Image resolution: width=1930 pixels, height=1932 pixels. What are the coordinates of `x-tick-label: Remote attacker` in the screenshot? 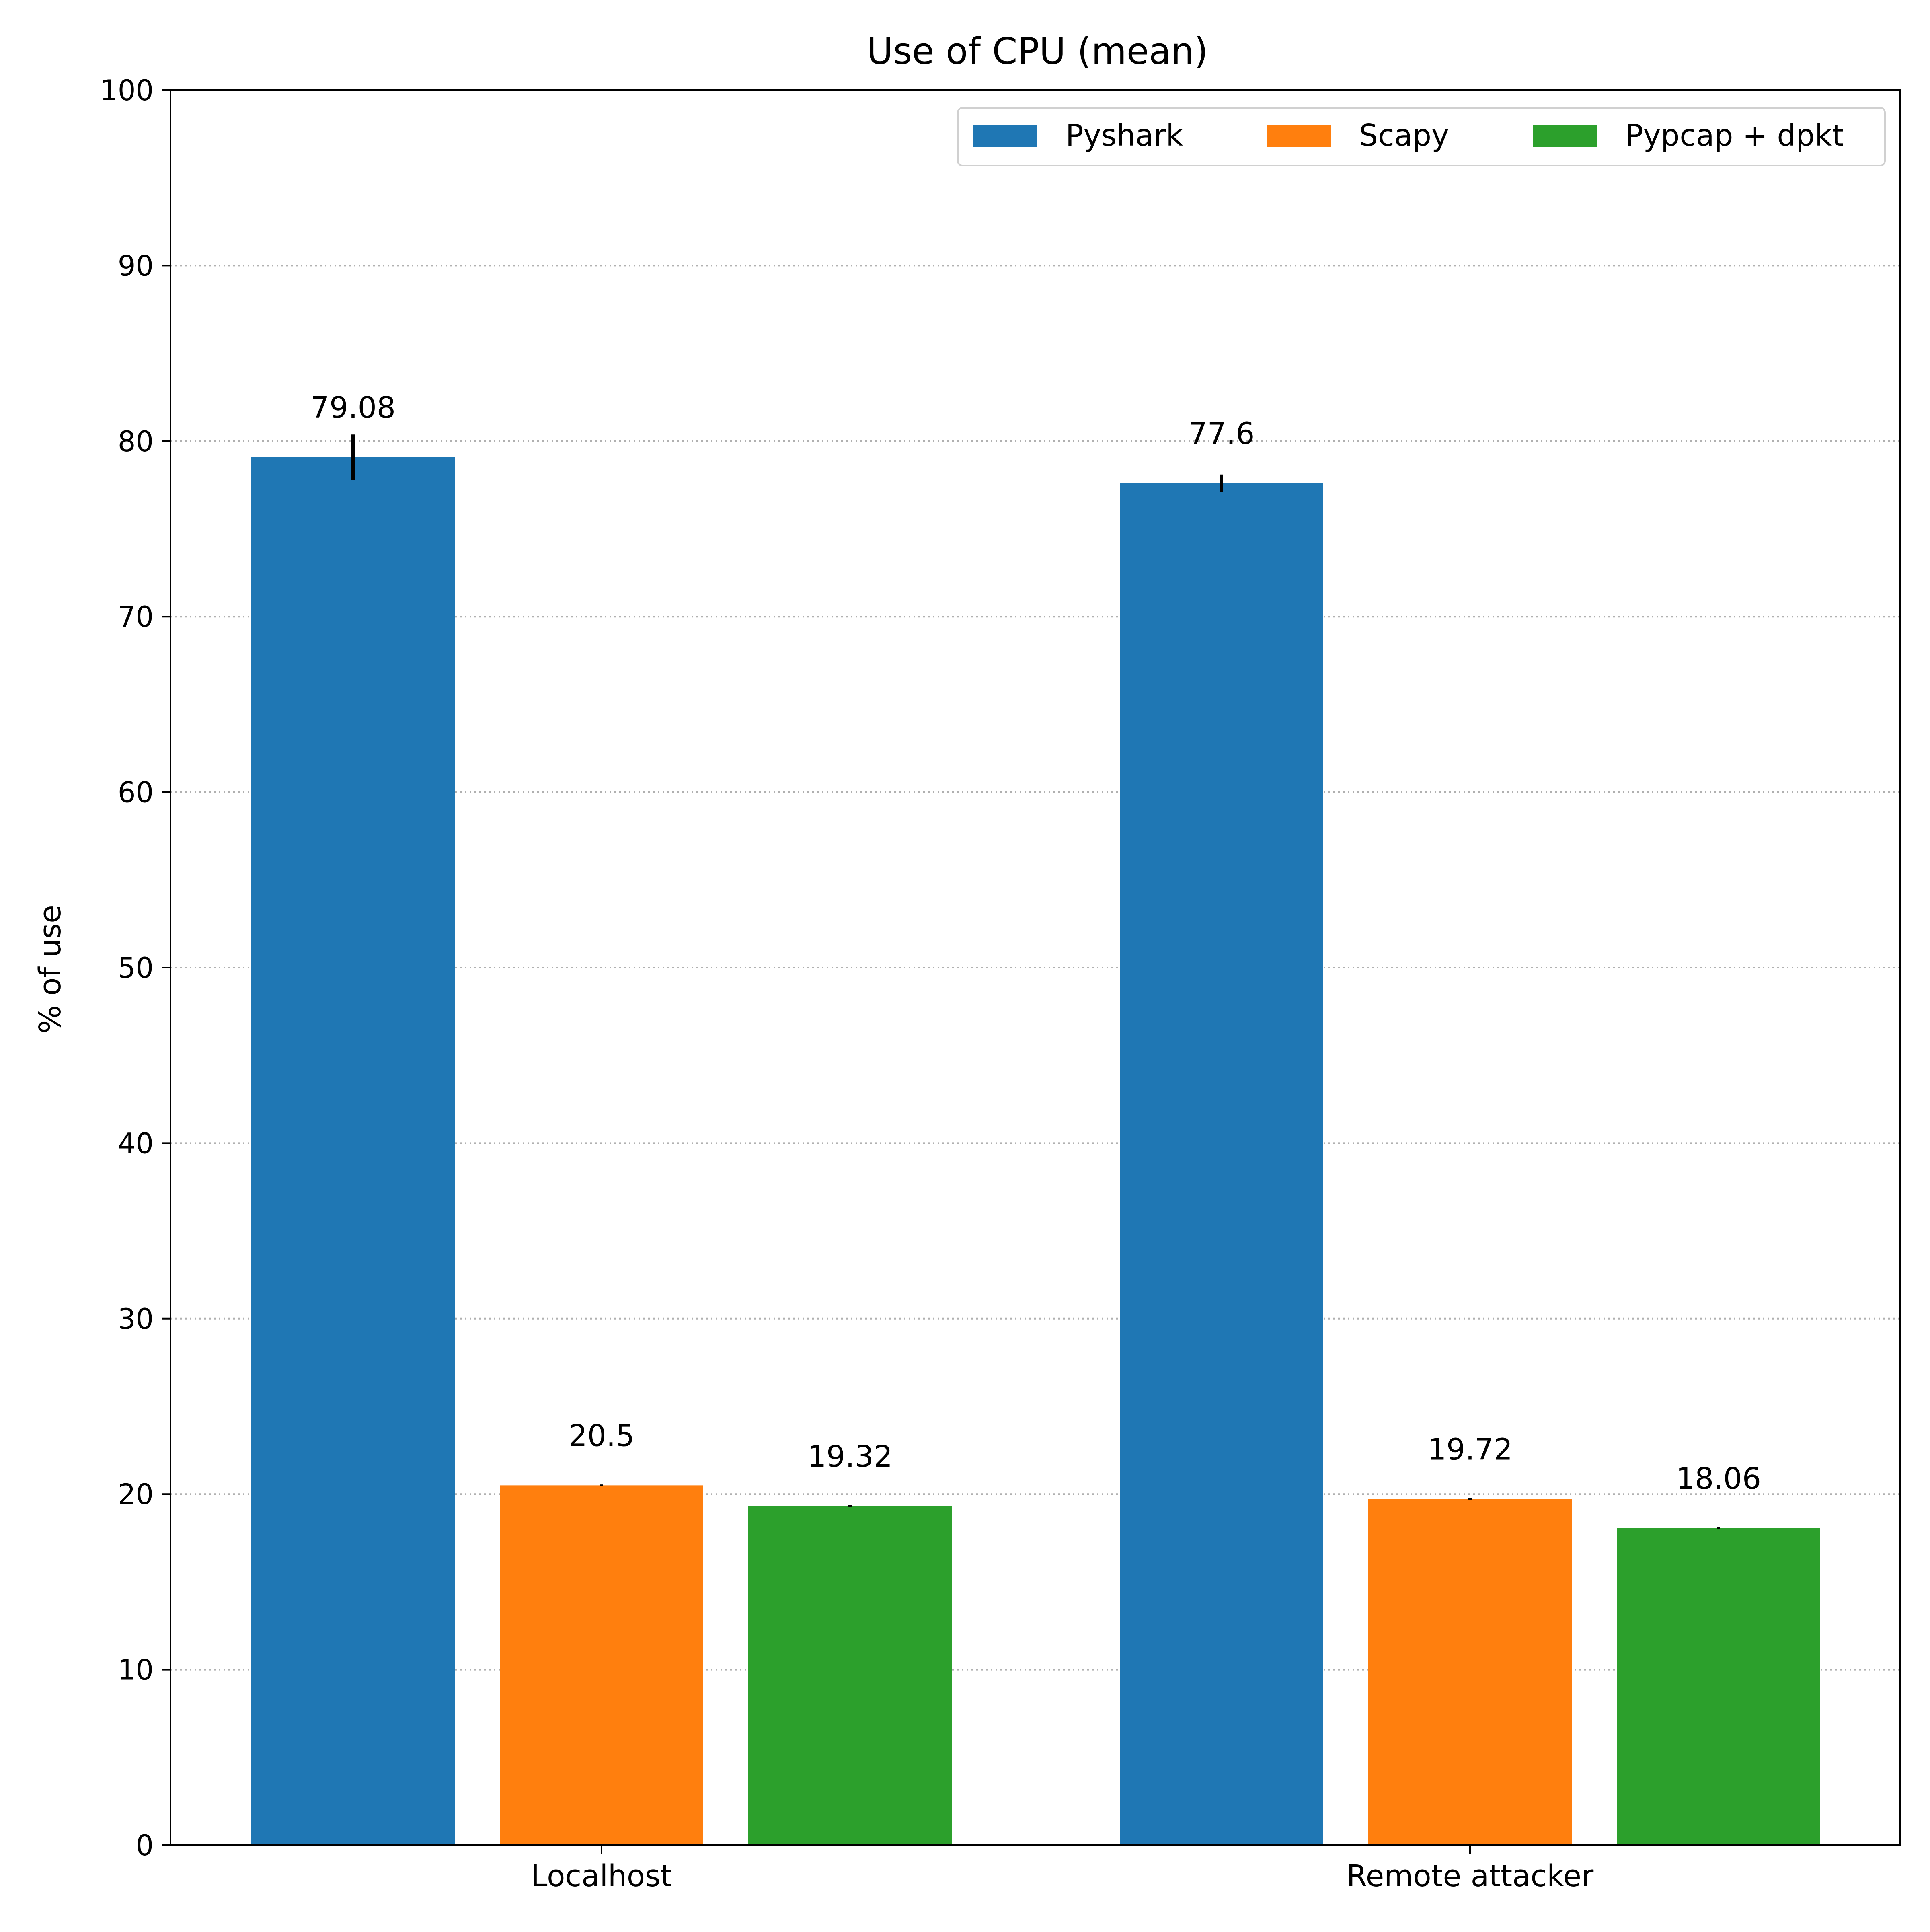 It's located at (1470, 1876).